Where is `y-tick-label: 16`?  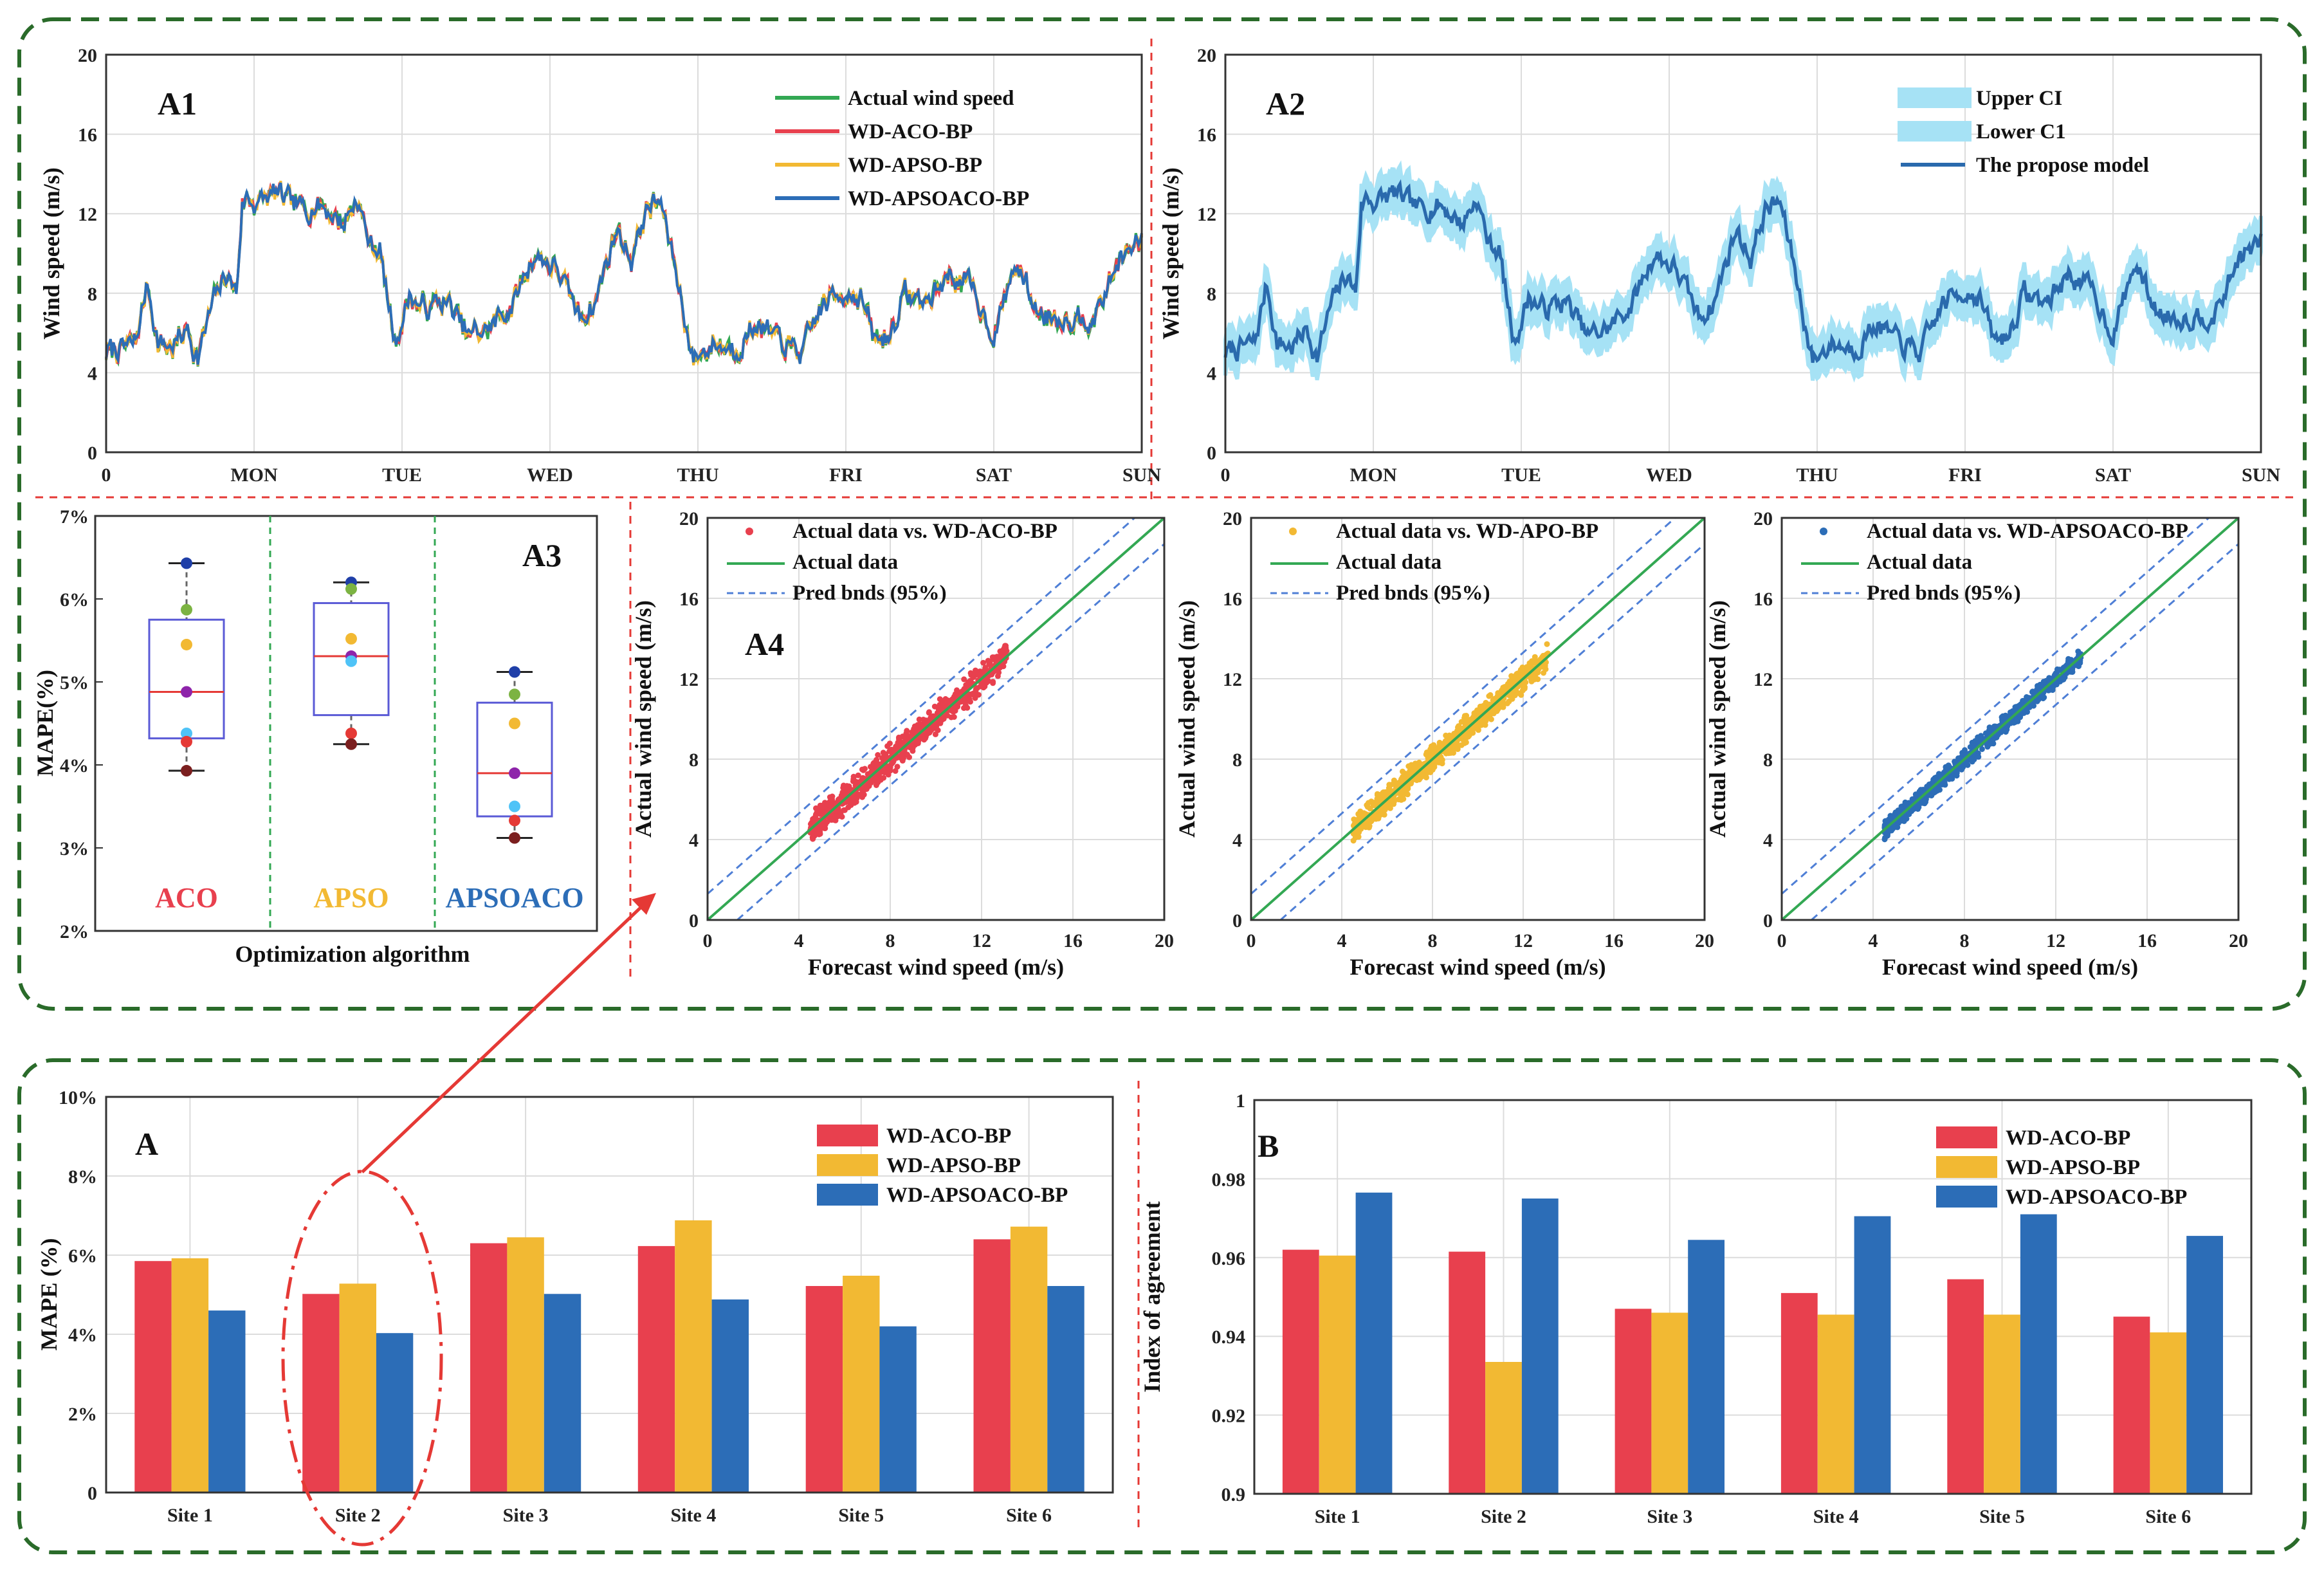
y-tick-label: 16 is located at coordinates (1206, 135).